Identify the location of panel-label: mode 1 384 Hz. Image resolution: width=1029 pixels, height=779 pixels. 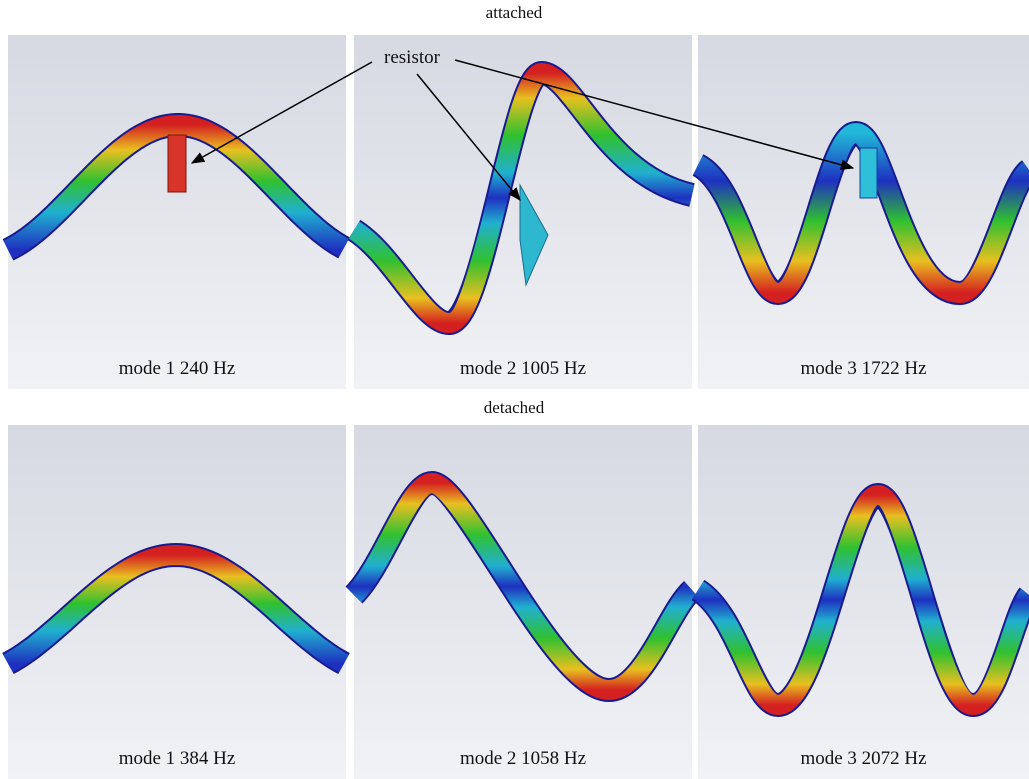
(177, 758).